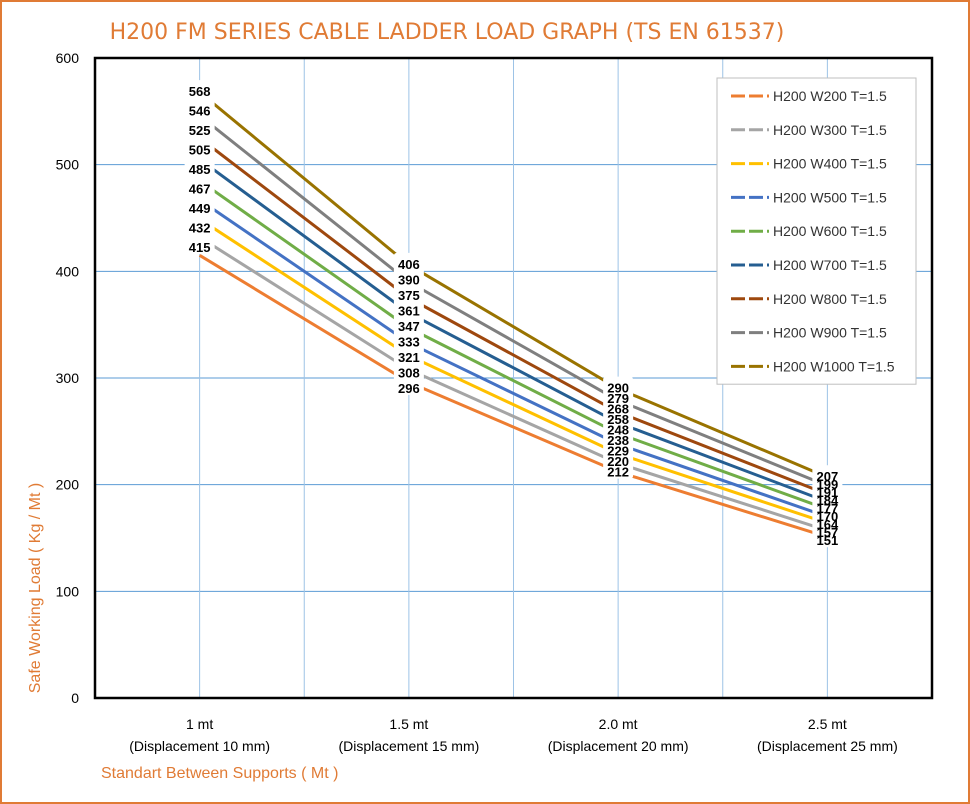 Image resolution: width=970 pixels, height=804 pixels. What do you see at coordinates (409, 310) in the screenshot?
I see `data-label: 361` at bounding box center [409, 310].